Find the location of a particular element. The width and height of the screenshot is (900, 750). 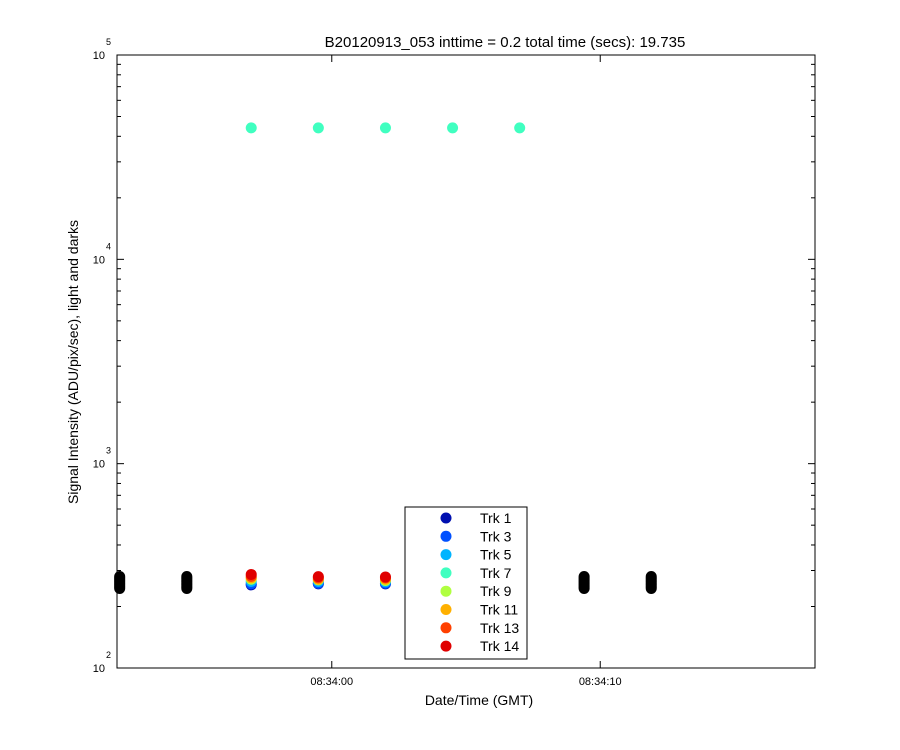

y-tick-exponent: 5 is located at coordinates (108, 42).